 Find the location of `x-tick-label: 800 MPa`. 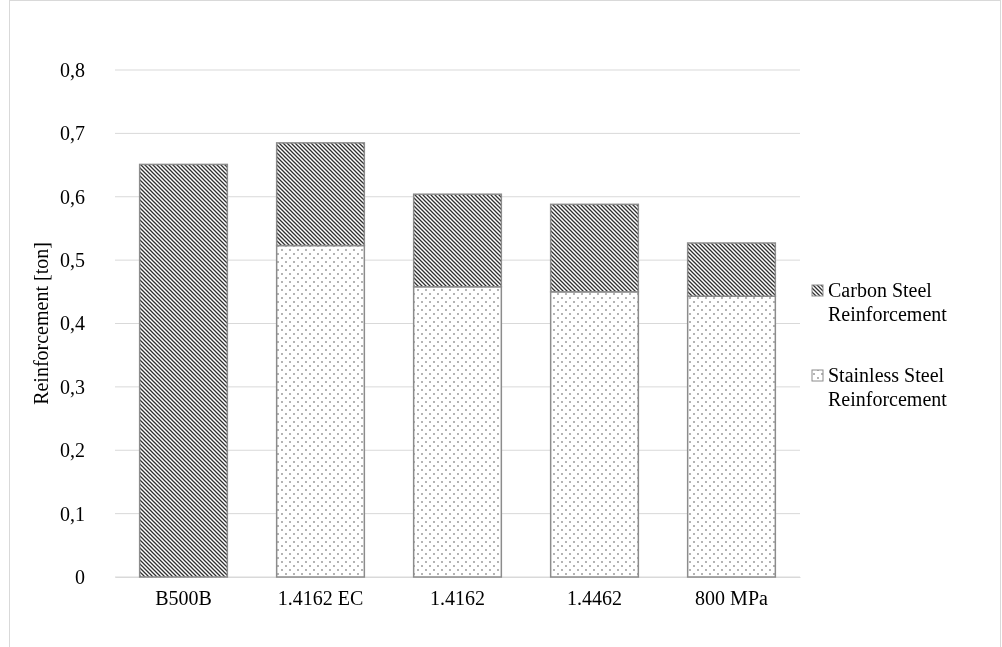

x-tick-label: 800 MPa is located at coordinates (732, 598).